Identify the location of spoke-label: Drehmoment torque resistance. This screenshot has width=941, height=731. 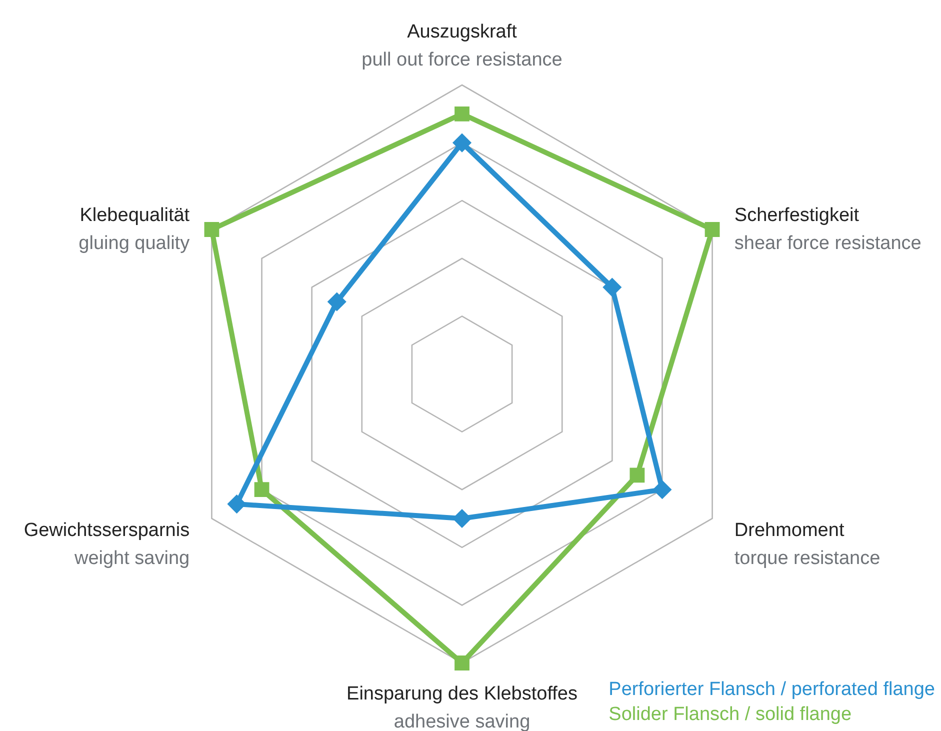
(807, 545).